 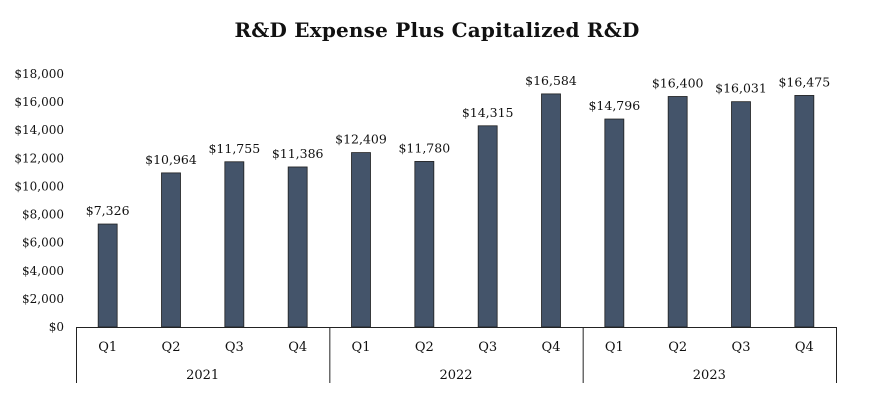 I want to click on group-label: 2023, so click(x=709, y=375).